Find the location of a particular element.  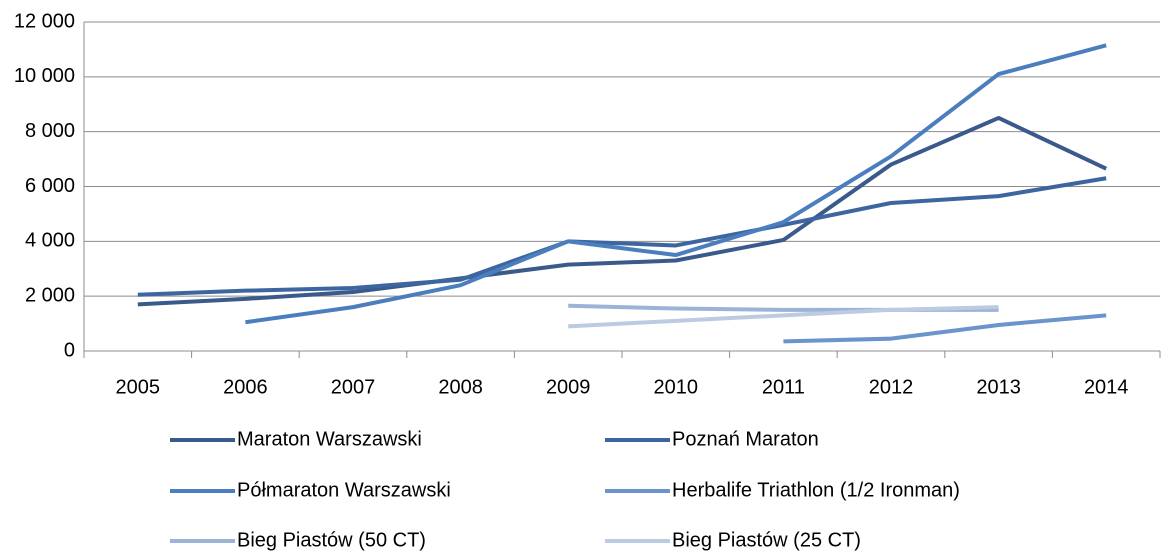

y-tick-label: 0 is located at coordinates (69, 350).